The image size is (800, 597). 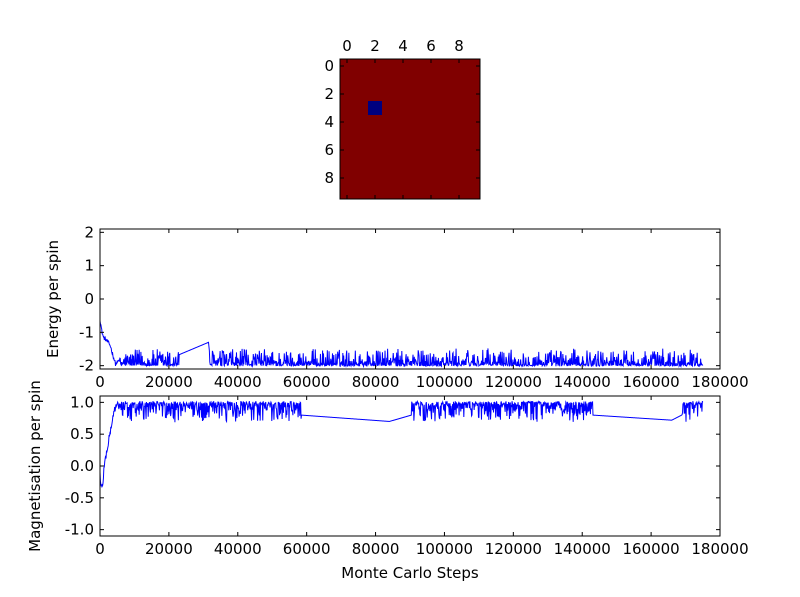 I want to click on heatmap-background, so click(x=410, y=129).